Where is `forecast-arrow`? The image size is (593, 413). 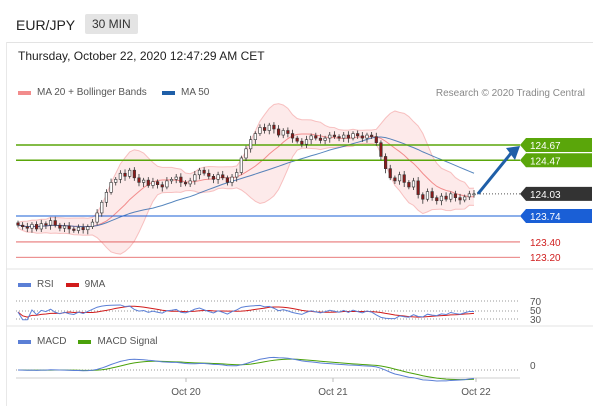 forecast-arrow is located at coordinates (498, 170).